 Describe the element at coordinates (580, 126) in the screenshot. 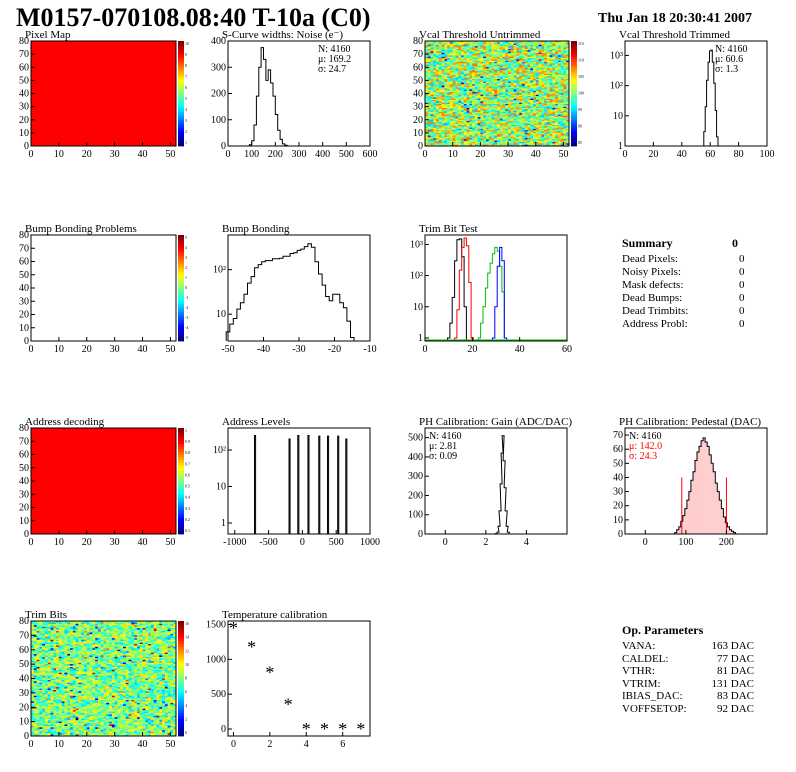

I see `color-scale-label: 90` at that location.